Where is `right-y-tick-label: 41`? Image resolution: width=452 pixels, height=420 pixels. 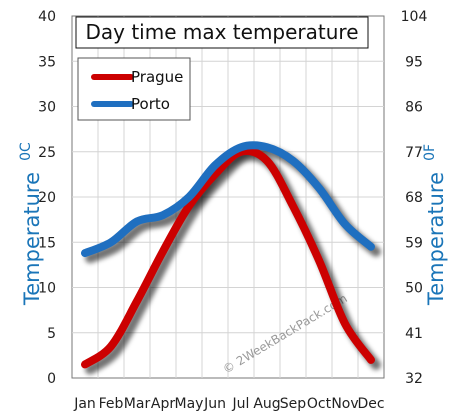 right-y-tick-label: 41 is located at coordinates (414, 334).